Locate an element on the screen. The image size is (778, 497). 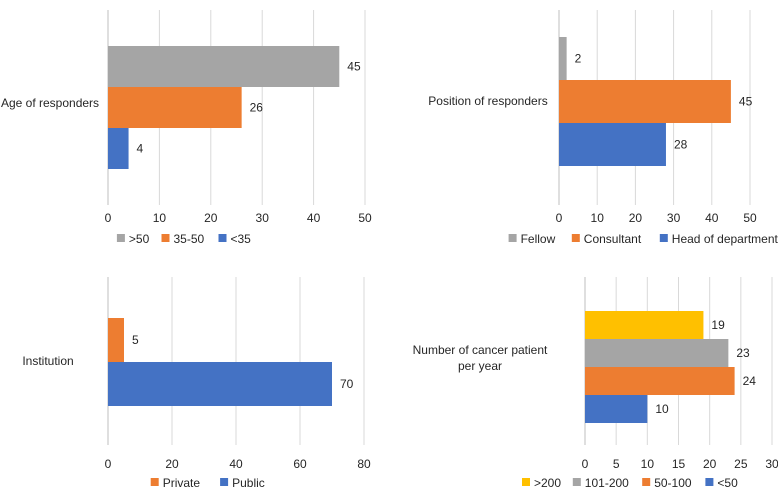
legend-label: Private is located at coordinates (182, 483).